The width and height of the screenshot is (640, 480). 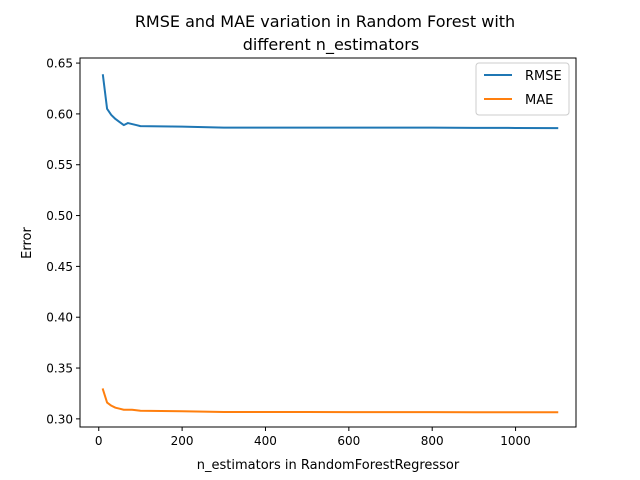 What do you see at coordinates (59, 369) in the screenshot?
I see `y-tick-label: 0.35` at bounding box center [59, 369].